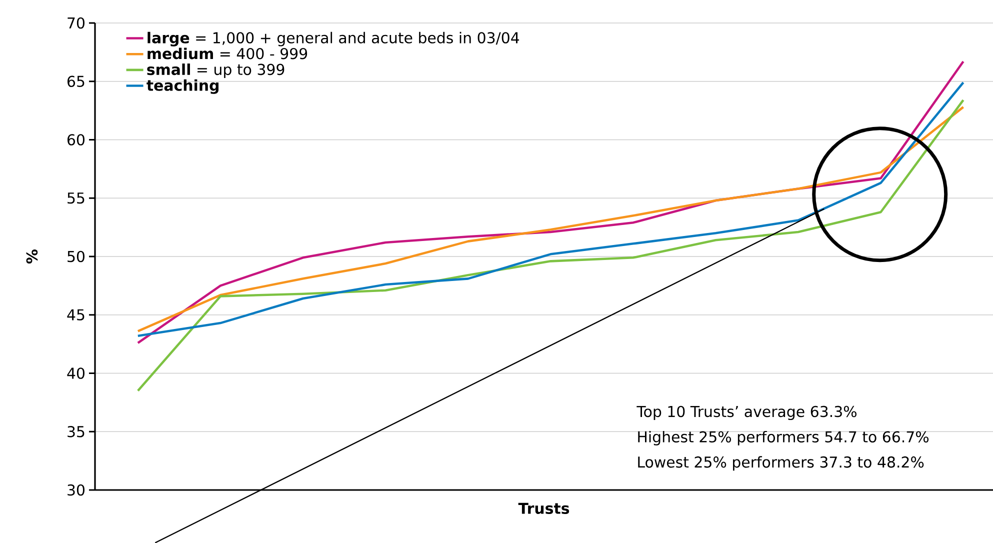 The height and width of the screenshot is (543, 993). What do you see at coordinates (75, 373) in the screenshot?
I see `y-tick-label: 40` at bounding box center [75, 373].